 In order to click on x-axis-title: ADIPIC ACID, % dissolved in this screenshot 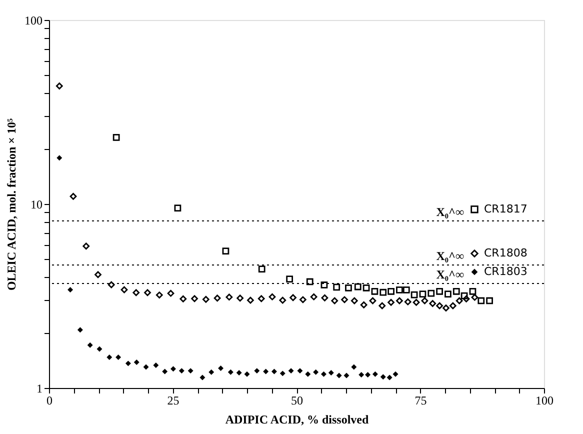, I will do `click(297, 419)`.